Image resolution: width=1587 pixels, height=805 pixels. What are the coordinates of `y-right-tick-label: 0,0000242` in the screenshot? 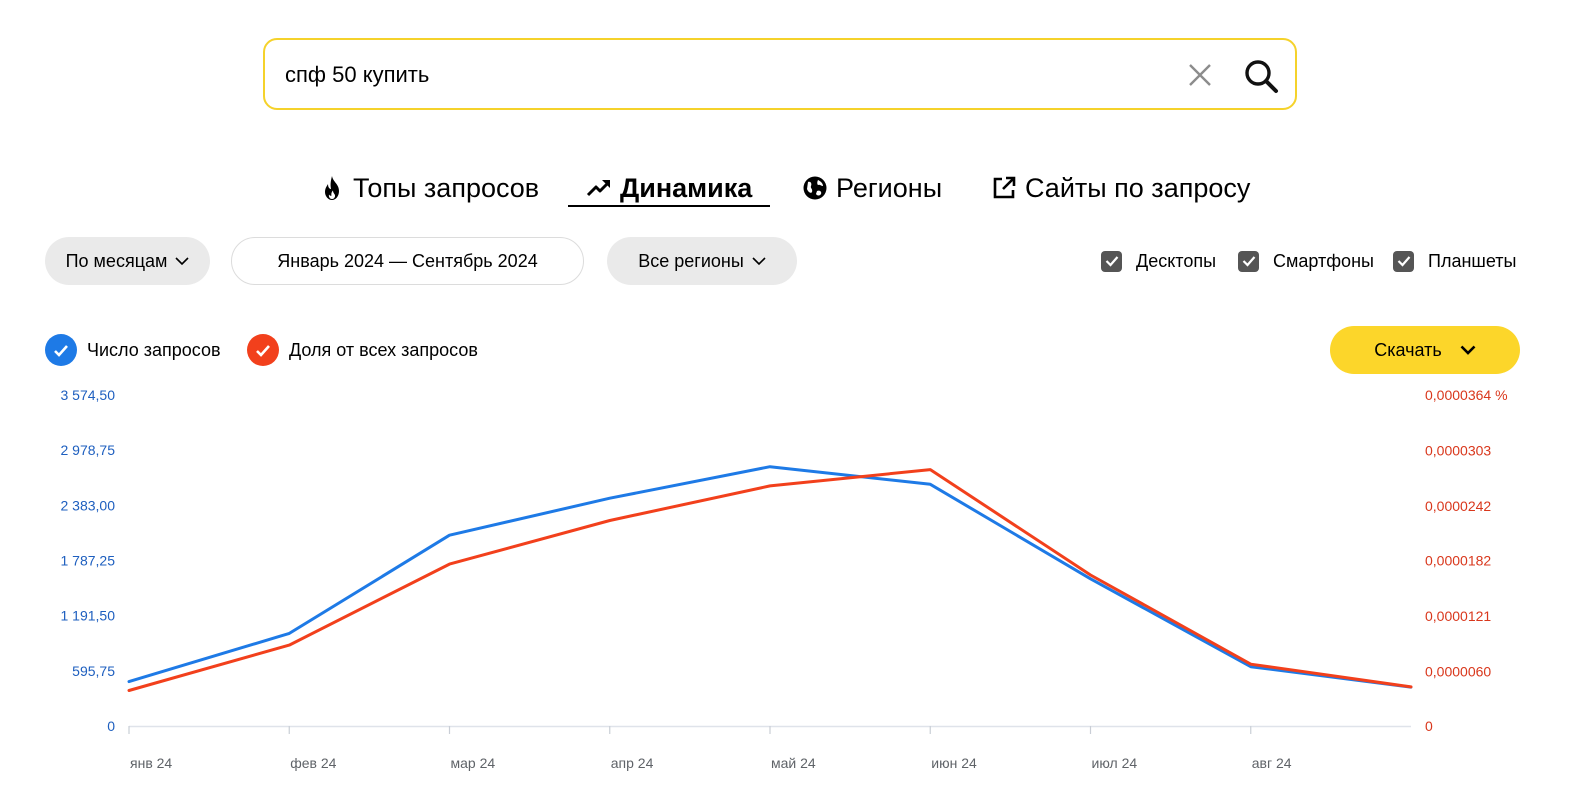 It's located at (1458, 506).